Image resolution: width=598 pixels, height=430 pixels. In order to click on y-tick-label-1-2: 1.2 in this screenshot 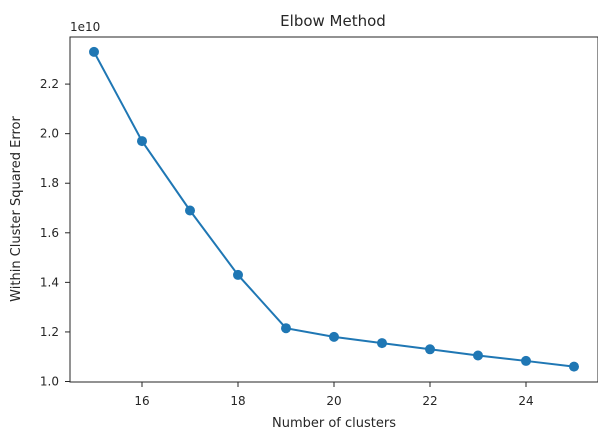, I will do `click(49, 332)`.